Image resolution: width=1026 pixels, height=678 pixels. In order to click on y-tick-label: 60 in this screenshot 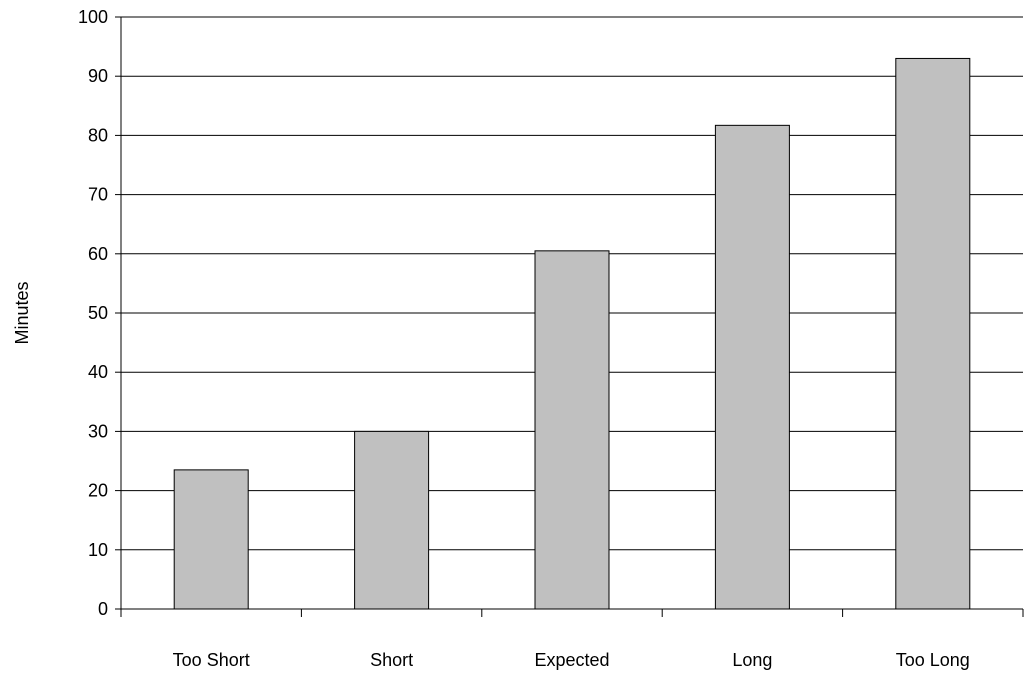, I will do `click(98, 254)`.